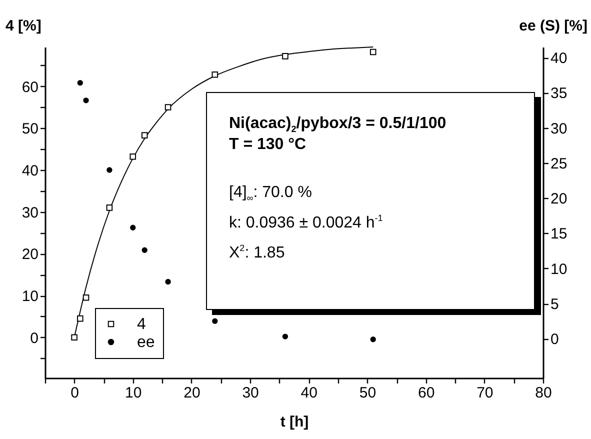 This screenshot has width=591, height=439. What do you see at coordinates (30, 297) in the screenshot?
I see `y-tick-label: 10` at bounding box center [30, 297].